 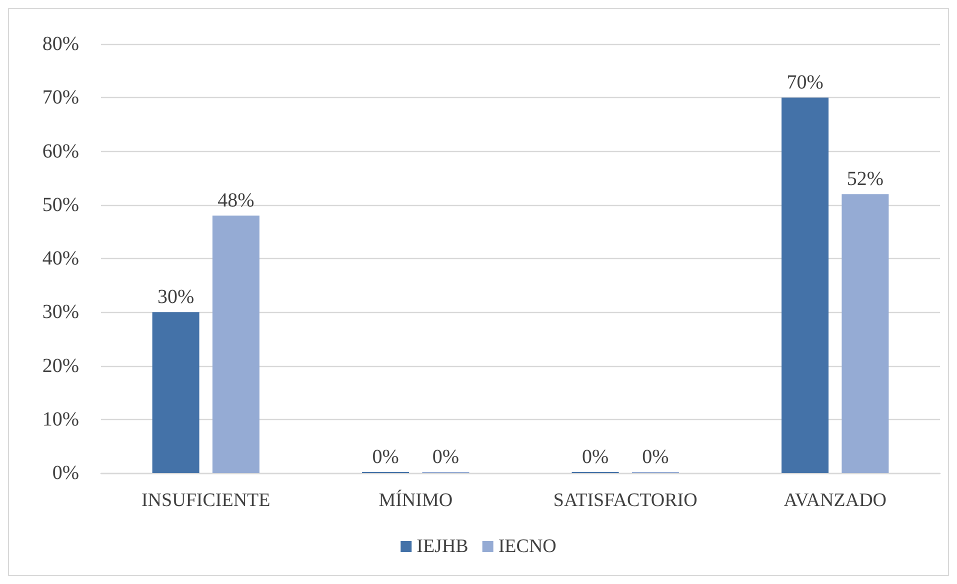 What do you see at coordinates (60, 312) in the screenshot?
I see `y-tick-label: 30%` at bounding box center [60, 312].